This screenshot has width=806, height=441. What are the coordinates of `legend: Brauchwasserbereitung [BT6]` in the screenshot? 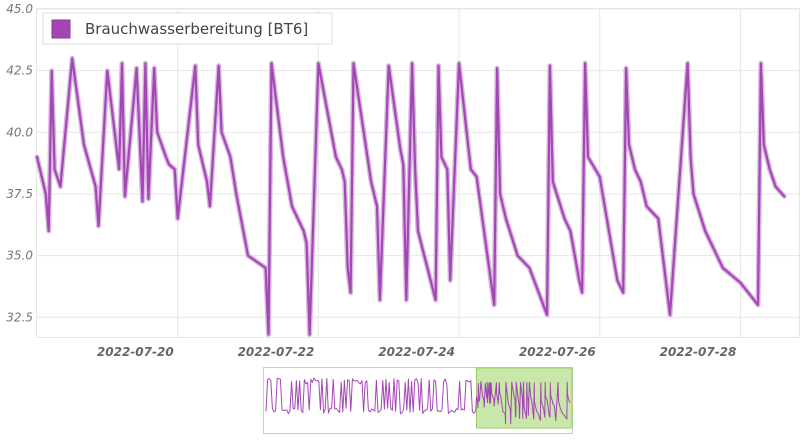 It's located at (187, 28).